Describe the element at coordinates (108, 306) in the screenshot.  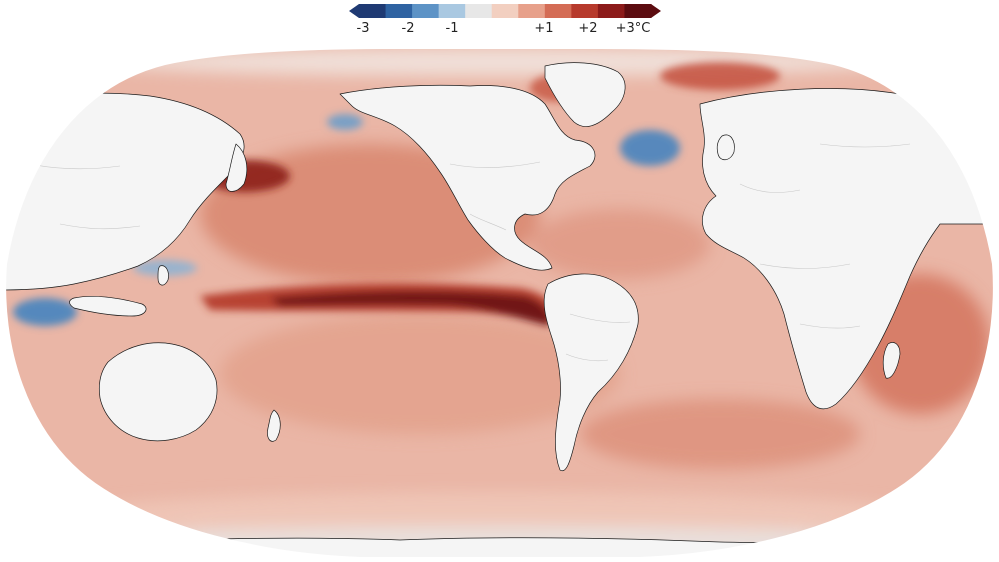
I see `landmass-indonesia` at that location.